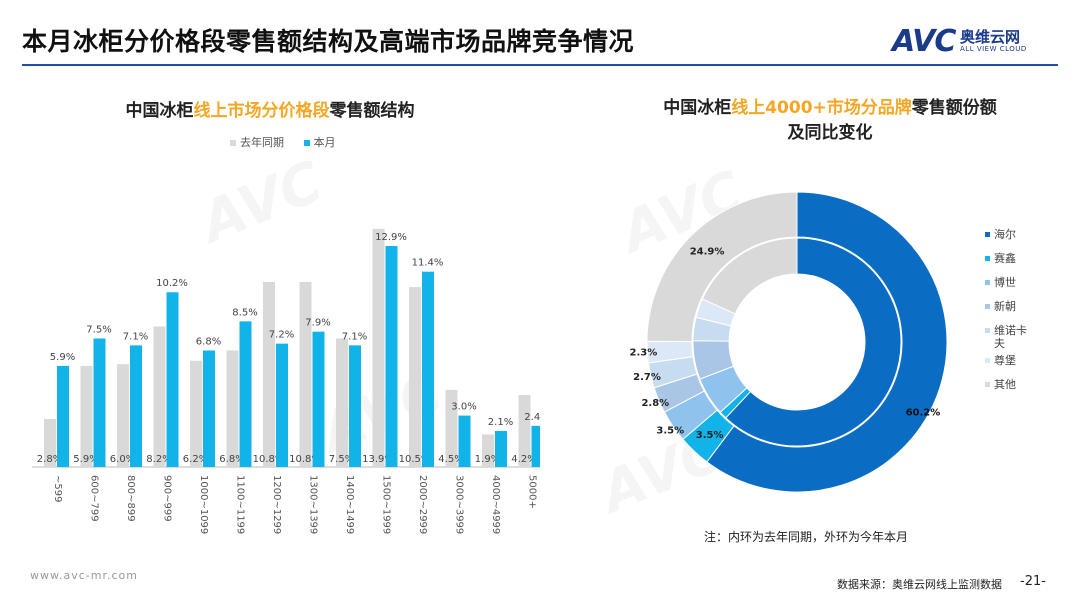  What do you see at coordinates (122, 459) in the screenshot?
I see `data-label-last-year: 6.0%` at bounding box center [122, 459].